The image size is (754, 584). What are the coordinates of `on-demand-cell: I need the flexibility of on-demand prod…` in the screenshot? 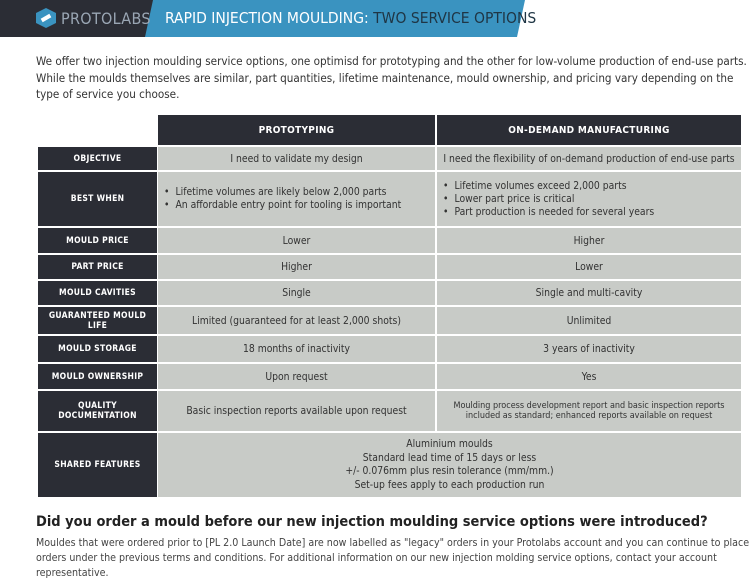 It's located at (589, 158).